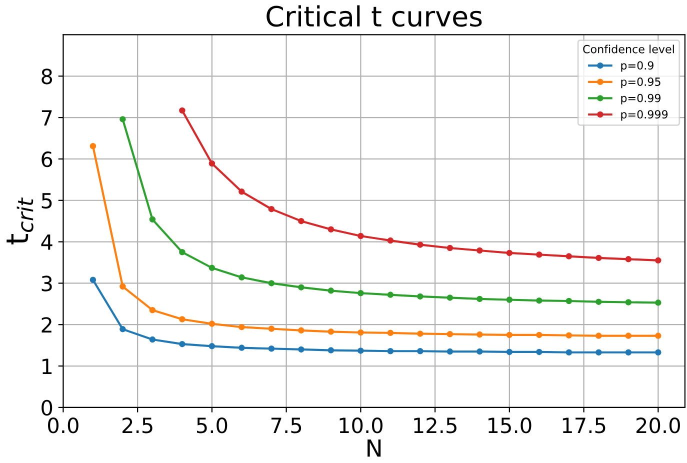 The width and height of the screenshot is (687, 463). What do you see at coordinates (47, 201) in the screenshot?
I see `y-tick-label: 5` at bounding box center [47, 201].